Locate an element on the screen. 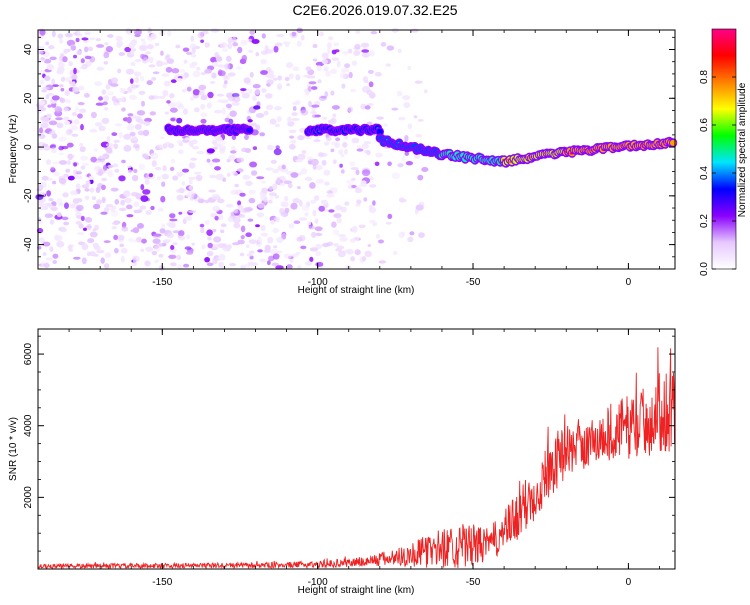 Image resolution: width=750 pixels, height=605 pixels. snr-y-axis-label: SNR (10 * v/v) is located at coordinates (13, 449).